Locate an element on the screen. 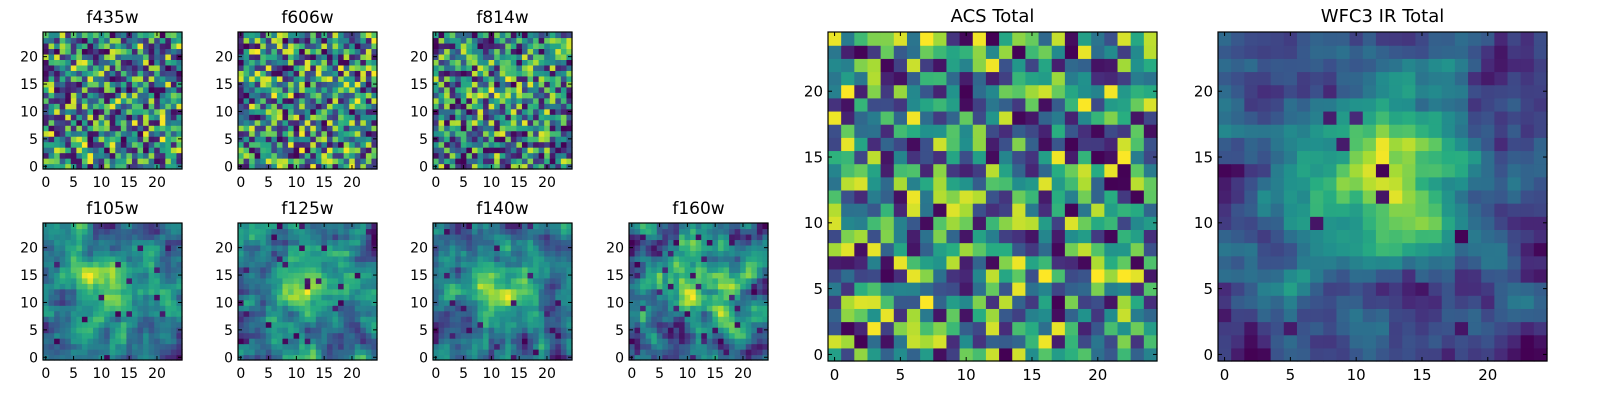  panel-title: f140w is located at coordinates (502, 209).